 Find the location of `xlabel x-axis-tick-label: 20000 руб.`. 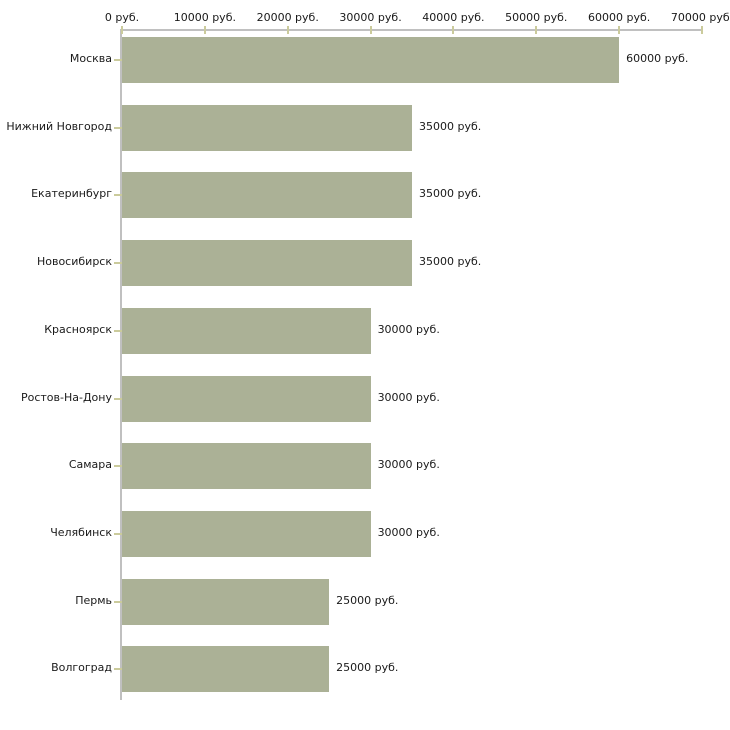

xlabel x-axis-tick-label: 20000 руб. is located at coordinates (287, 17).